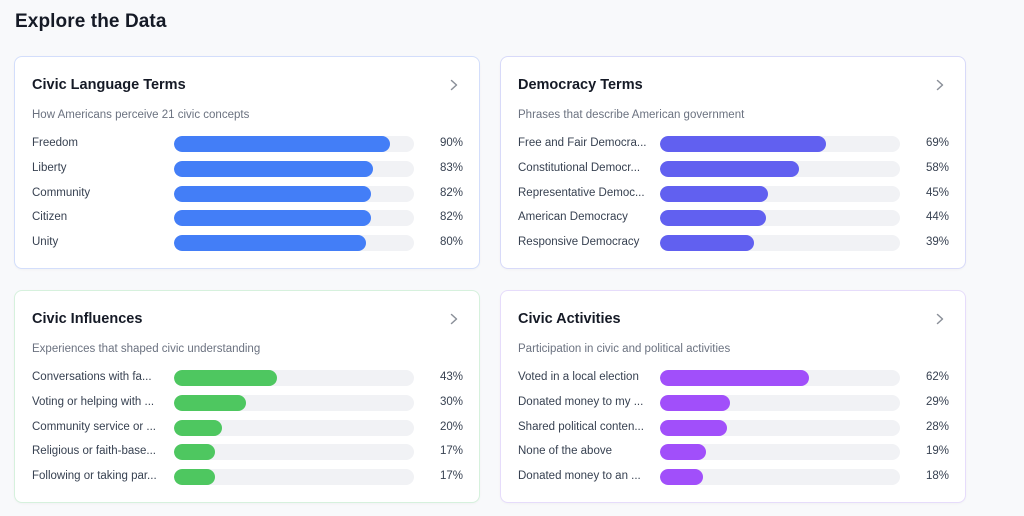 Image resolution: width=1024 pixels, height=516 pixels. I want to click on bar-row: Religious or faith-base... 17%, so click(247, 456).